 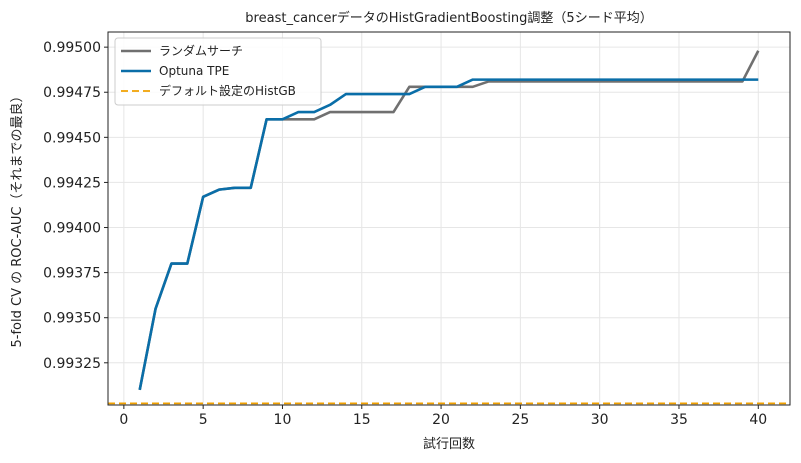 I want to click on x-tick-label: 35, so click(x=679, y=420).